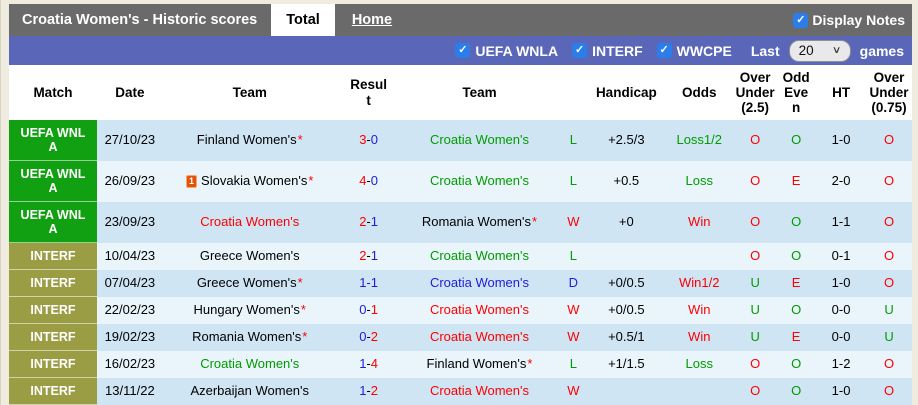  I want to click on tab-home: Home, so click(372, 20).